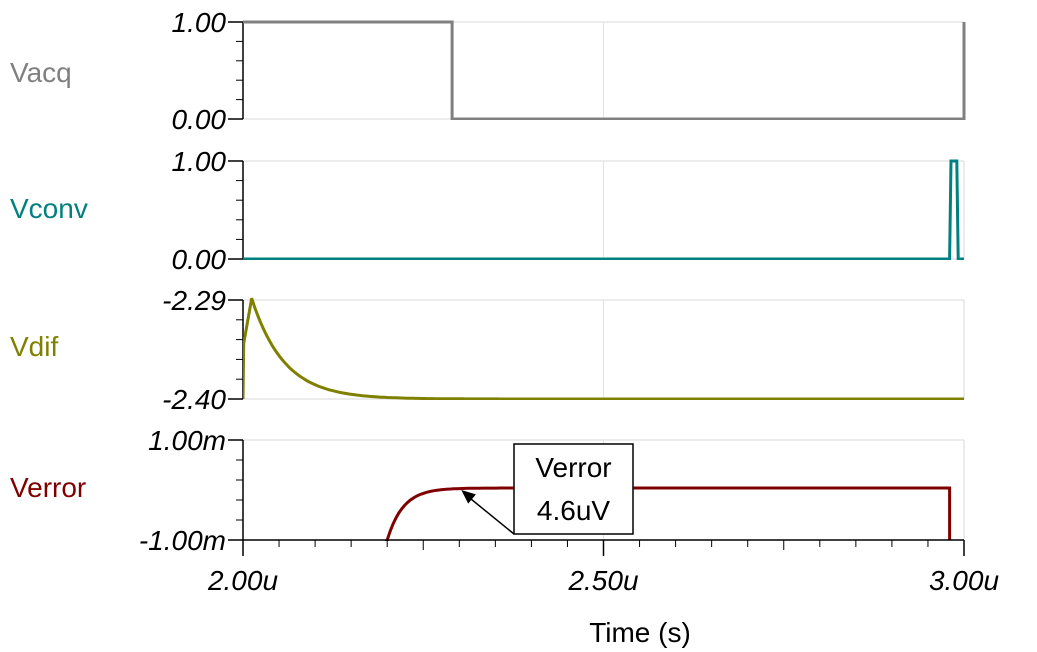  Describe the element at coordinates (668, 513) in the screenshot. I see `series-line-verror` at that location.